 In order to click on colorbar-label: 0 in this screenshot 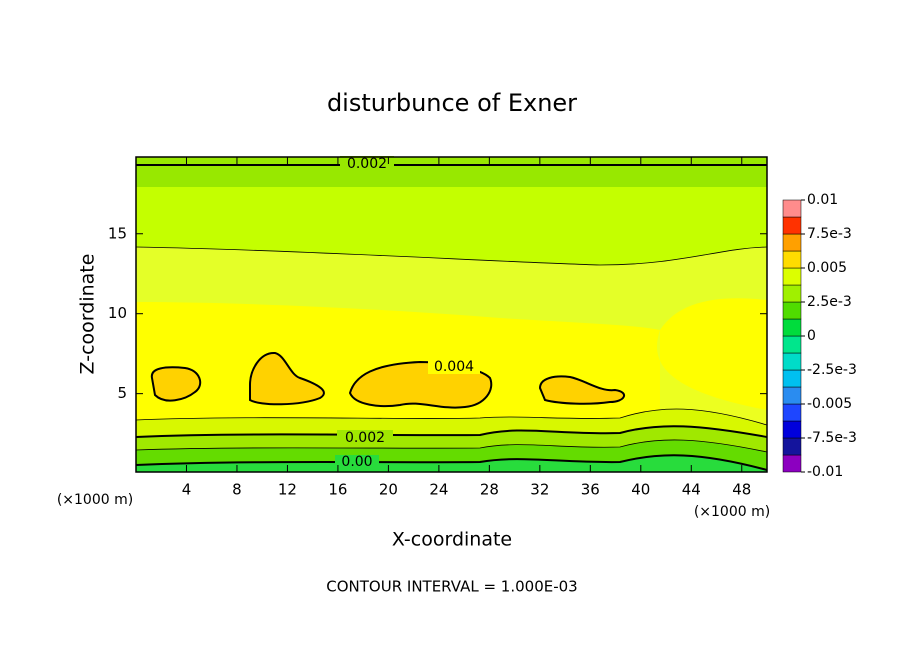, I will do `click(811, 336)`.